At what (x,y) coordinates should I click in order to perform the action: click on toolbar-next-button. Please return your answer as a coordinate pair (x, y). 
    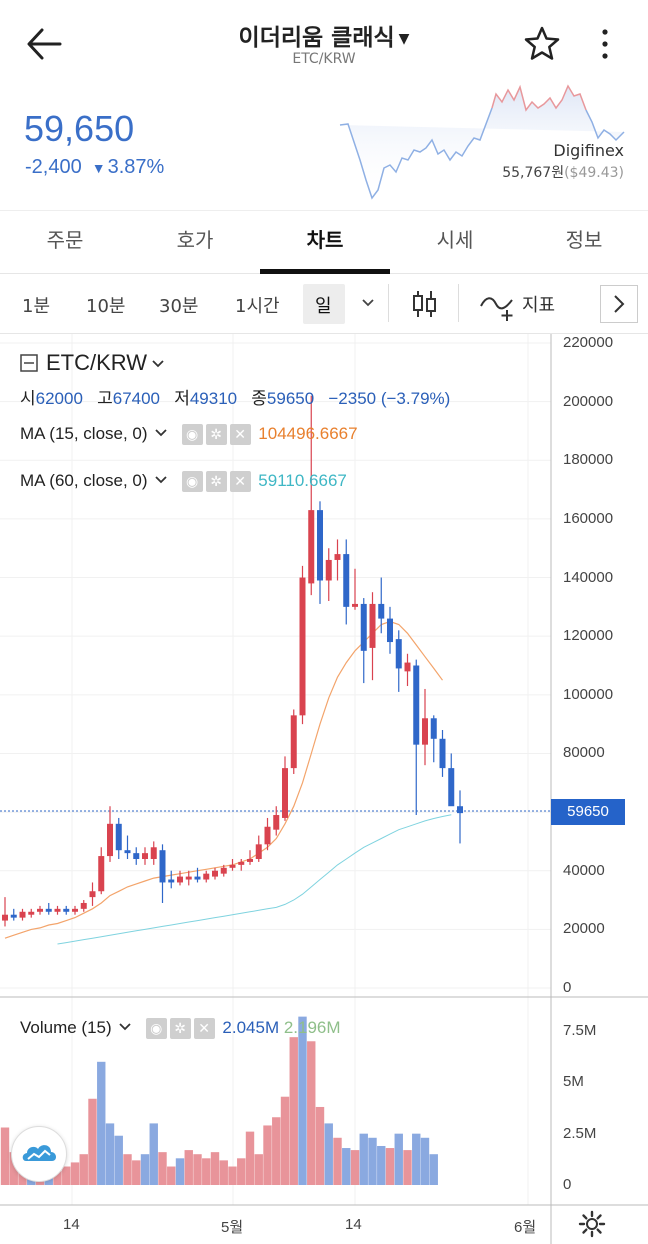
    Looking at the image, I should click on (619, 304).